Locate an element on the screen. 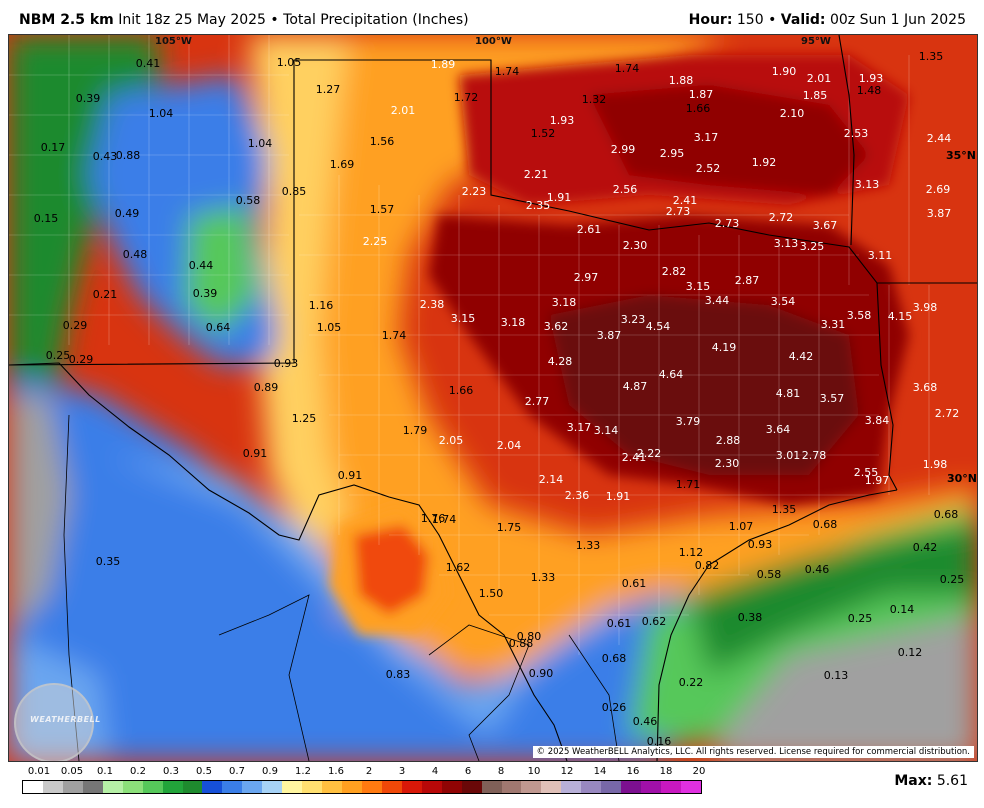 This screenshot has width=984, height=808. watermark-text: WEATHERBELL is located at coordinates (65, 719).